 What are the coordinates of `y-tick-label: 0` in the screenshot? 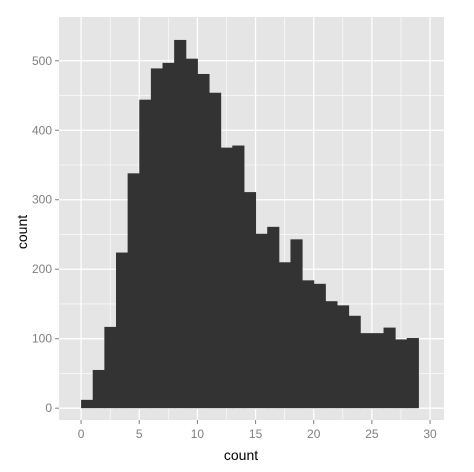 It's located at (48, 408).